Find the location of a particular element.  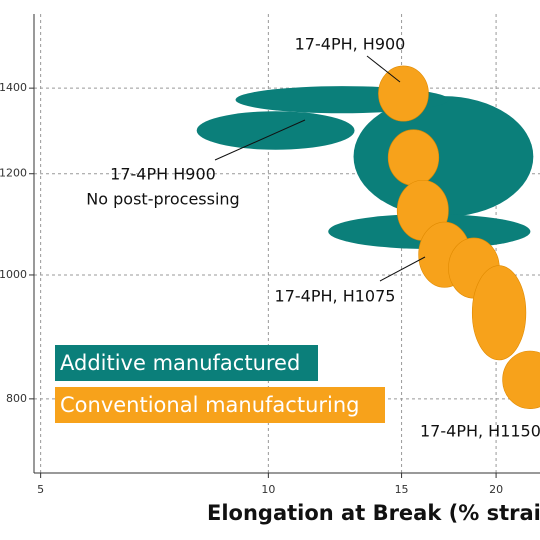

y-tick-label: 1400 is located at coordinates (13, 87).